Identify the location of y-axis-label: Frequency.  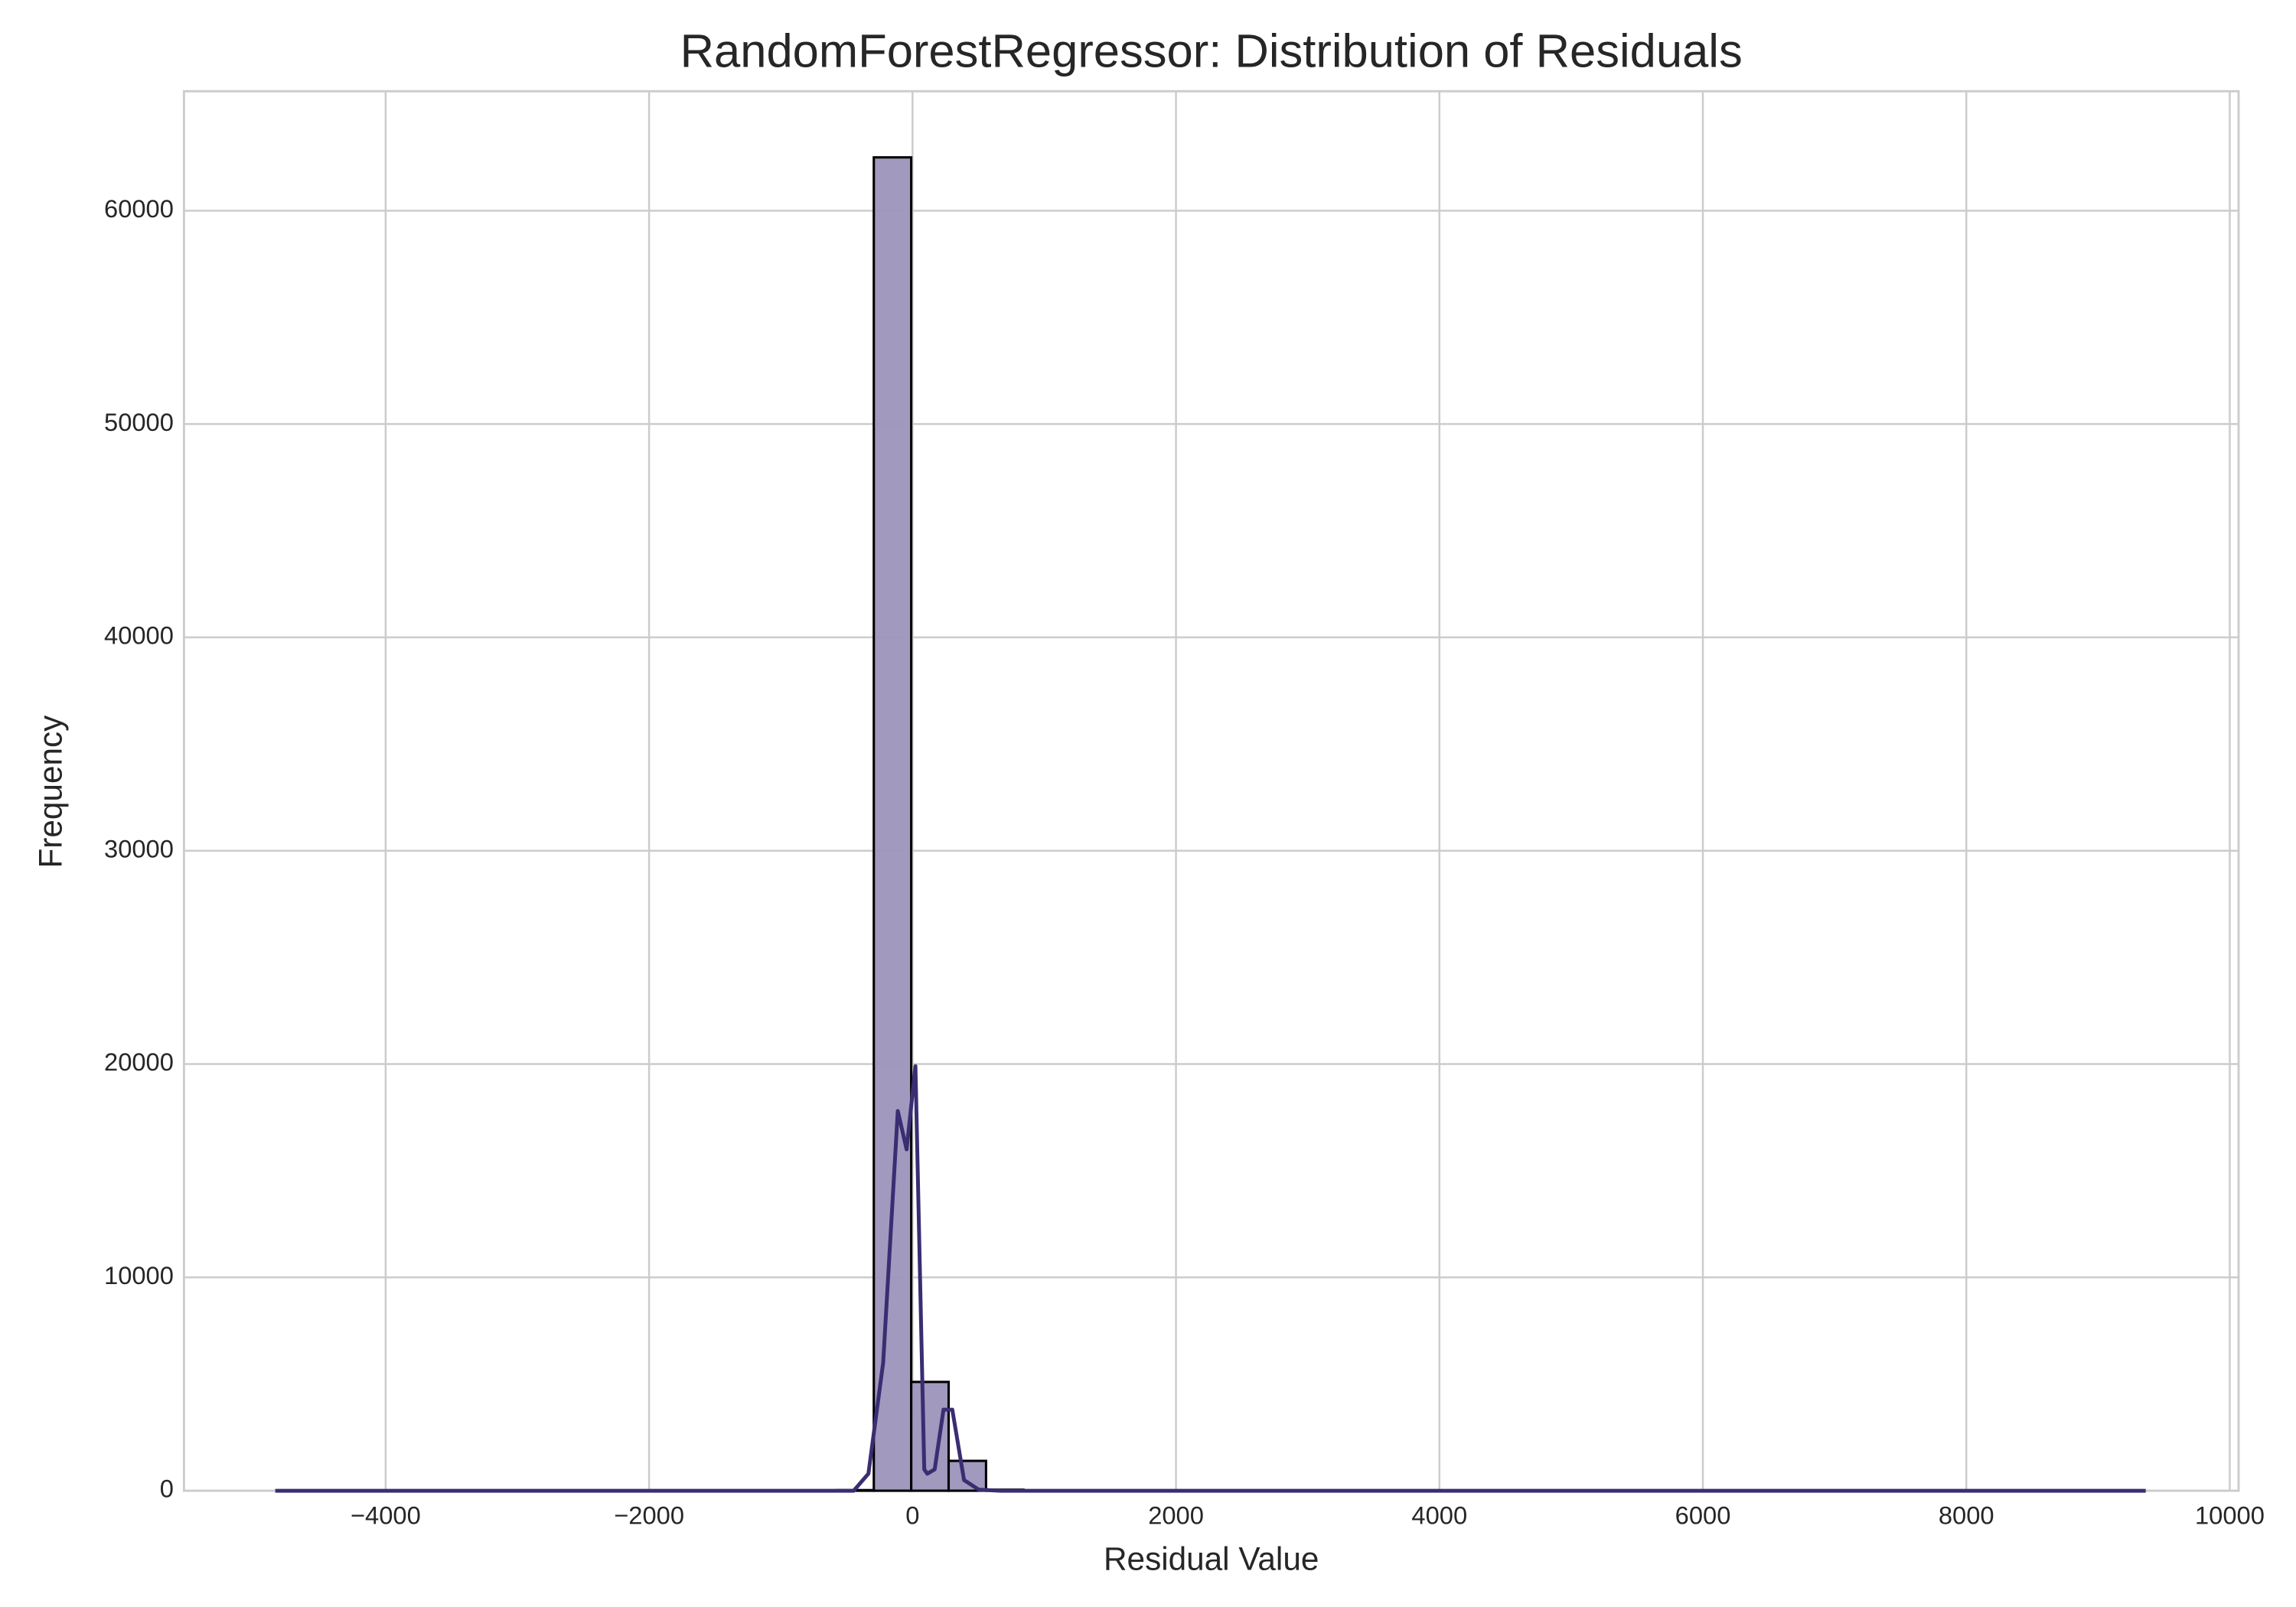
(50, 792).